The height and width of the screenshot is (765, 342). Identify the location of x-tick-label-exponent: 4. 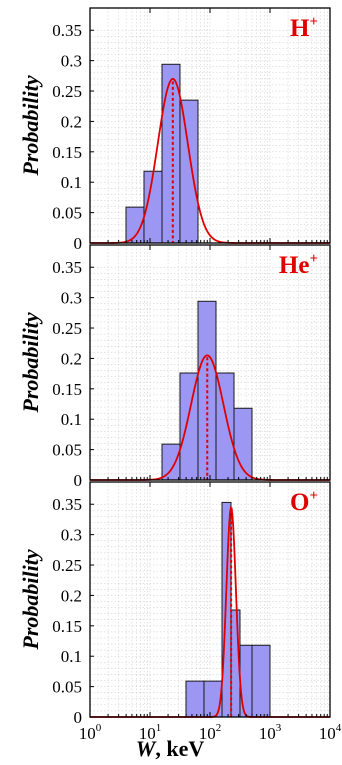
(339, 728).